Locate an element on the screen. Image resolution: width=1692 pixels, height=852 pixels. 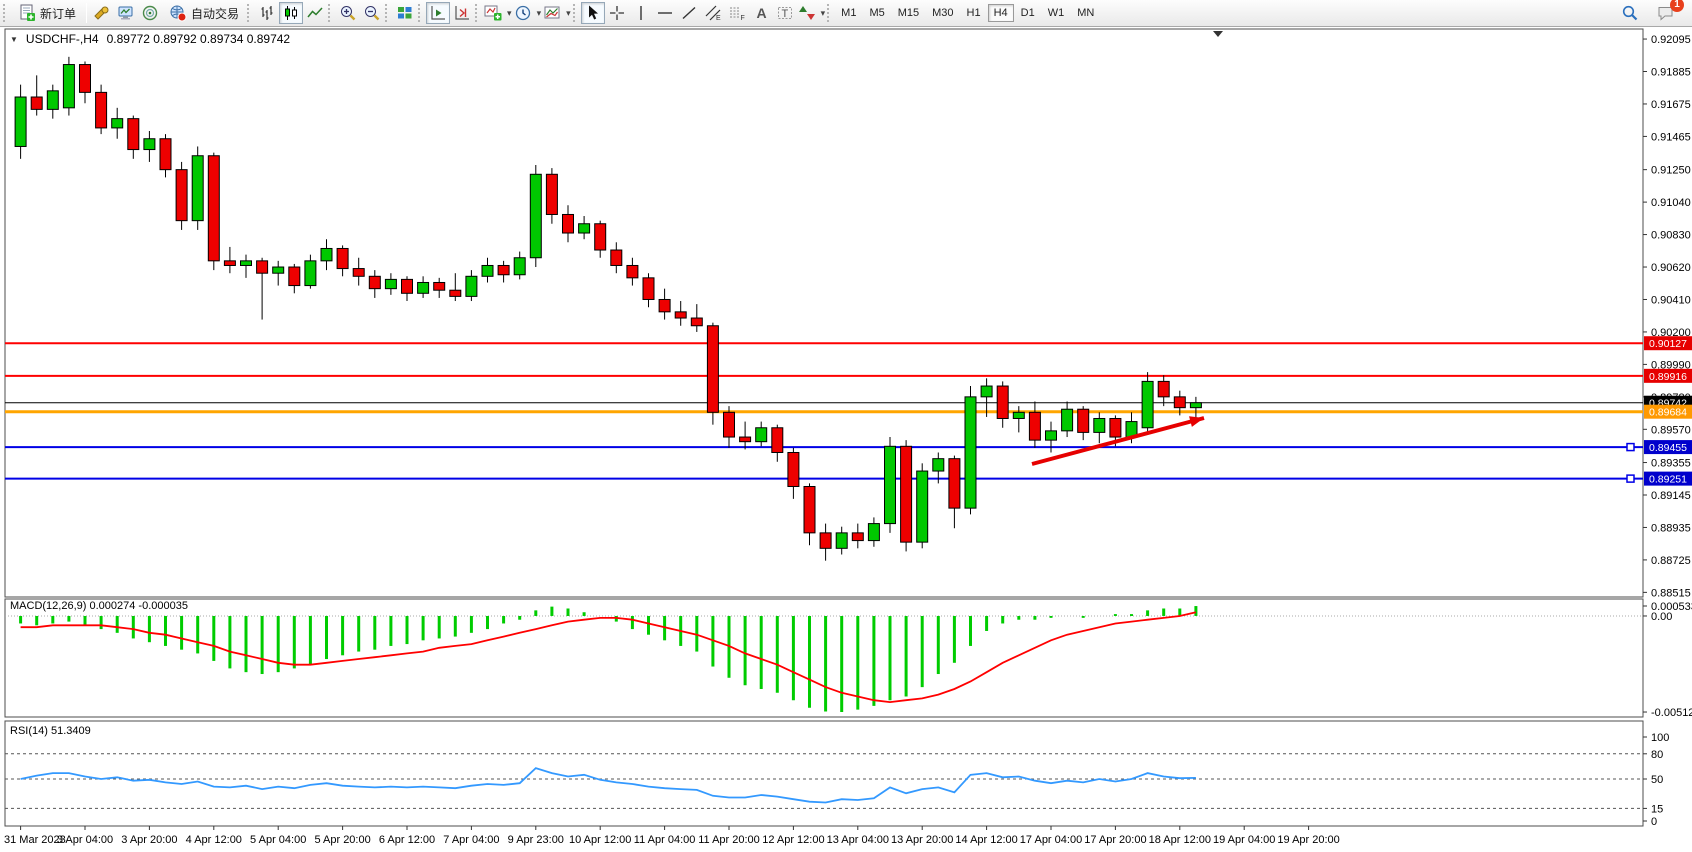
crosshair-icon is located at coordinates (616, 13).